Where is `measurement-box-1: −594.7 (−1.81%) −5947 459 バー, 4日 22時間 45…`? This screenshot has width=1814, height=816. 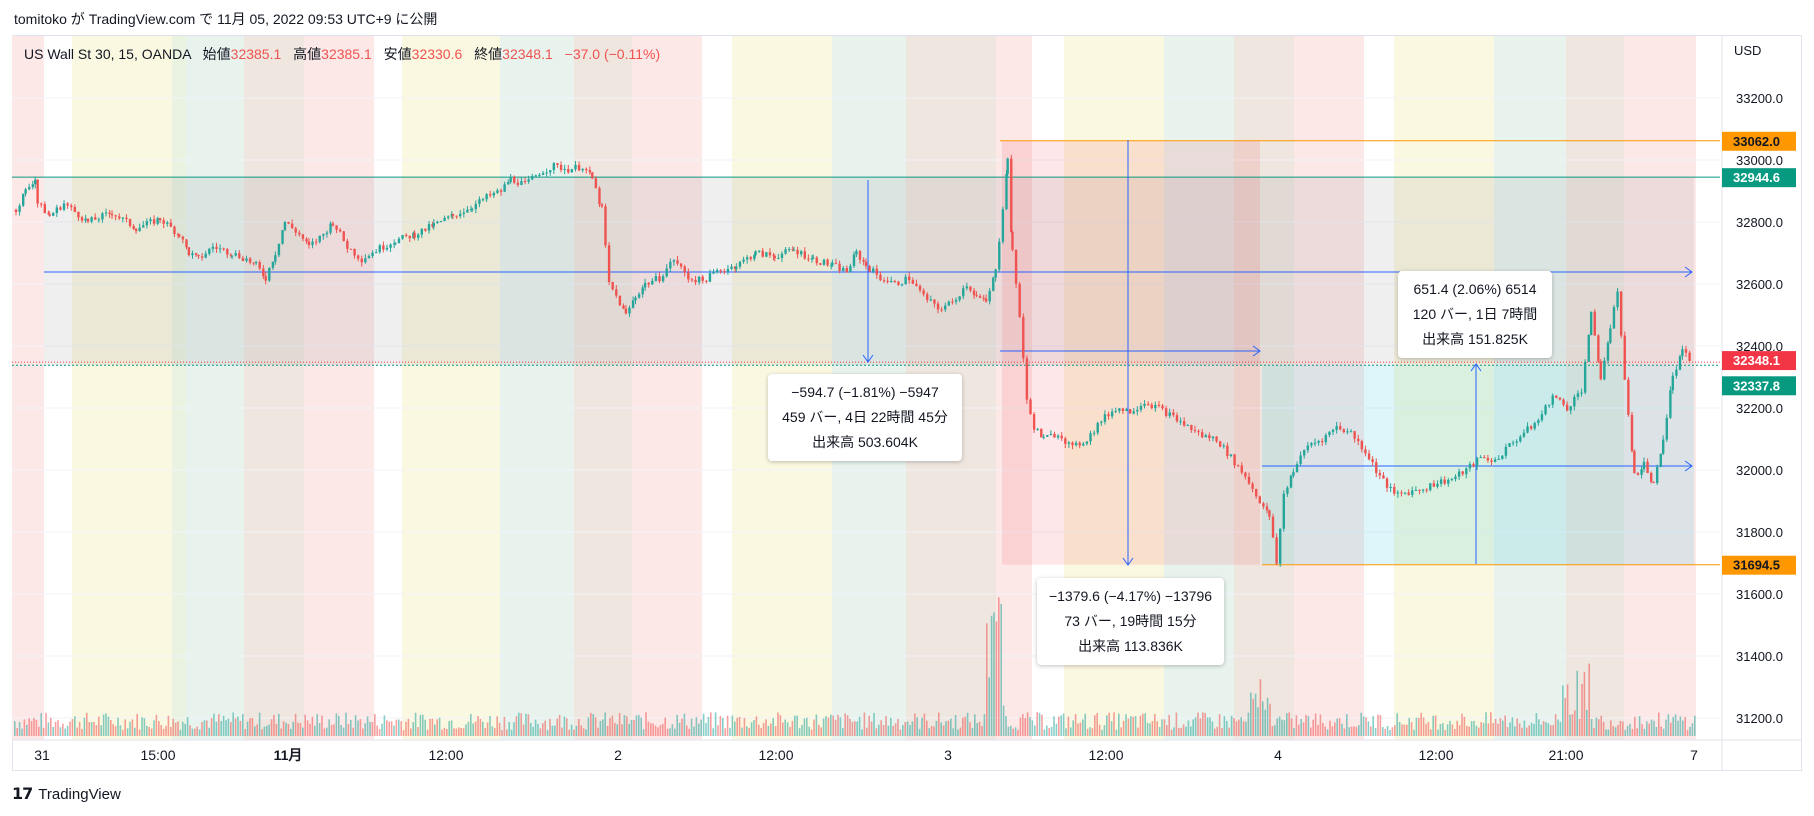 measurement-box-1: −594.7 (−1.81%) −5947 459 バー, 4日 22時間 45… is located at coordinates (865, 417).